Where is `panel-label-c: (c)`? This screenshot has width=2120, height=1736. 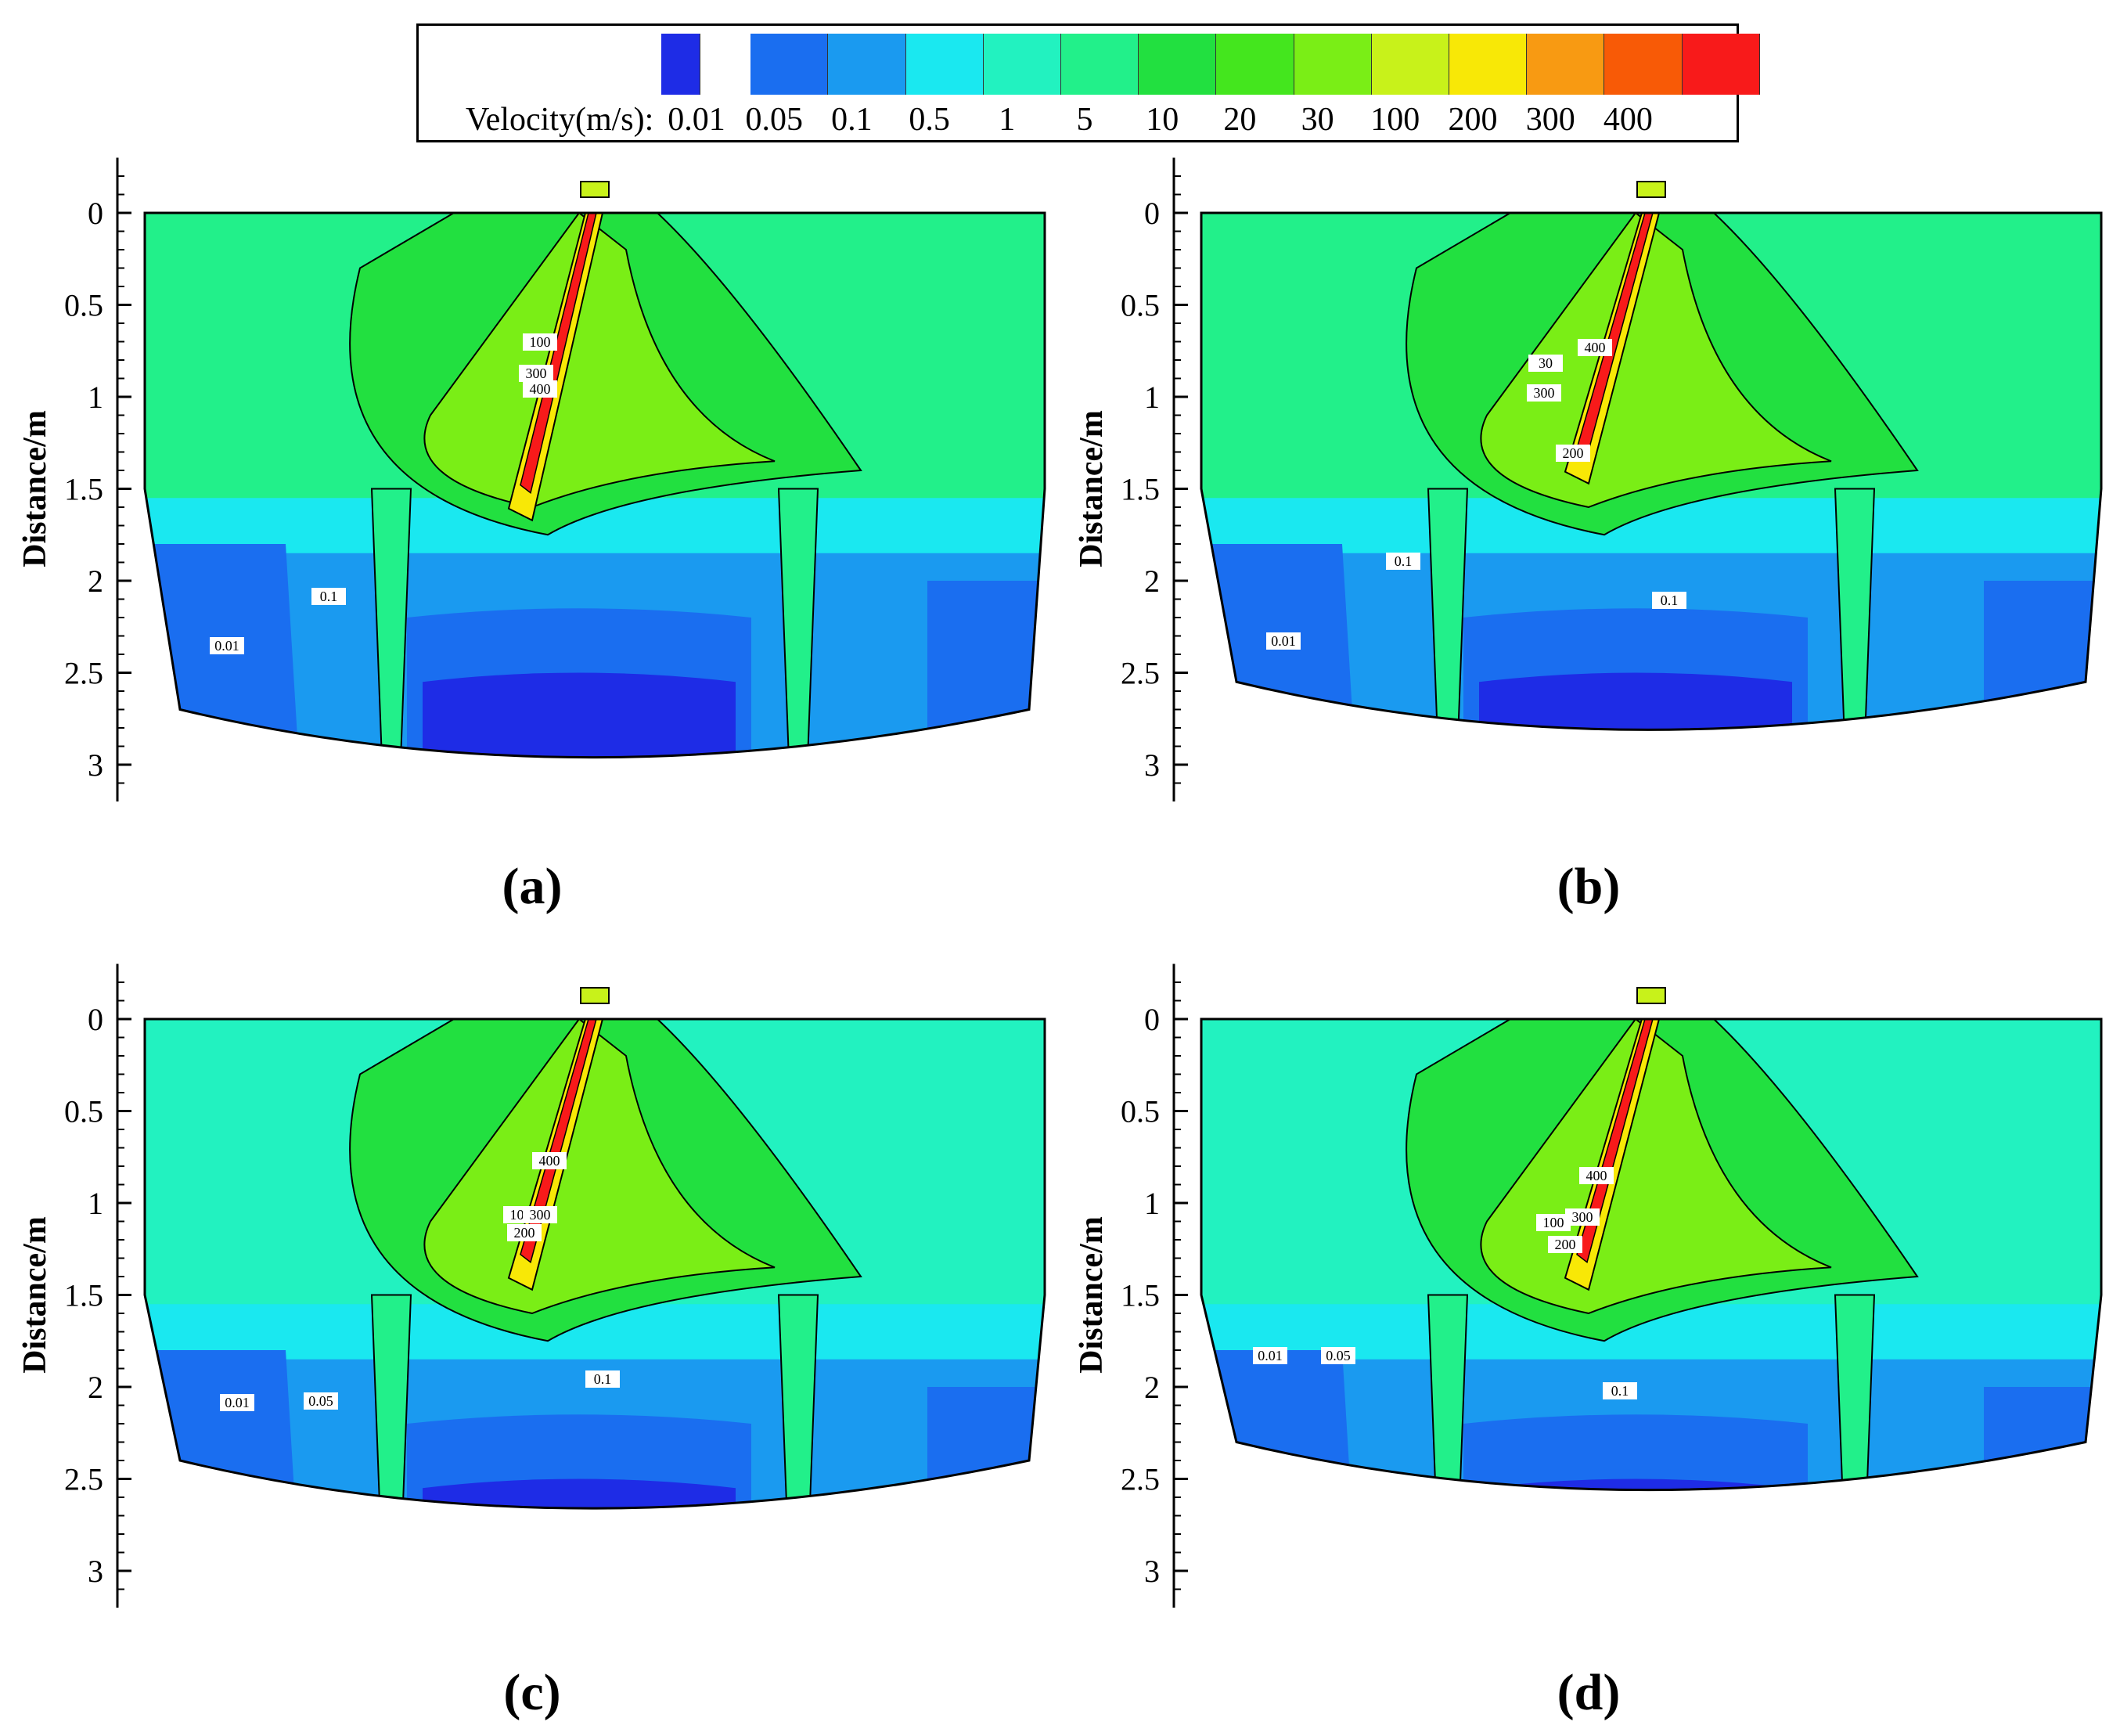
panel-label-c: (c) is located at coordinates (532, 1692).